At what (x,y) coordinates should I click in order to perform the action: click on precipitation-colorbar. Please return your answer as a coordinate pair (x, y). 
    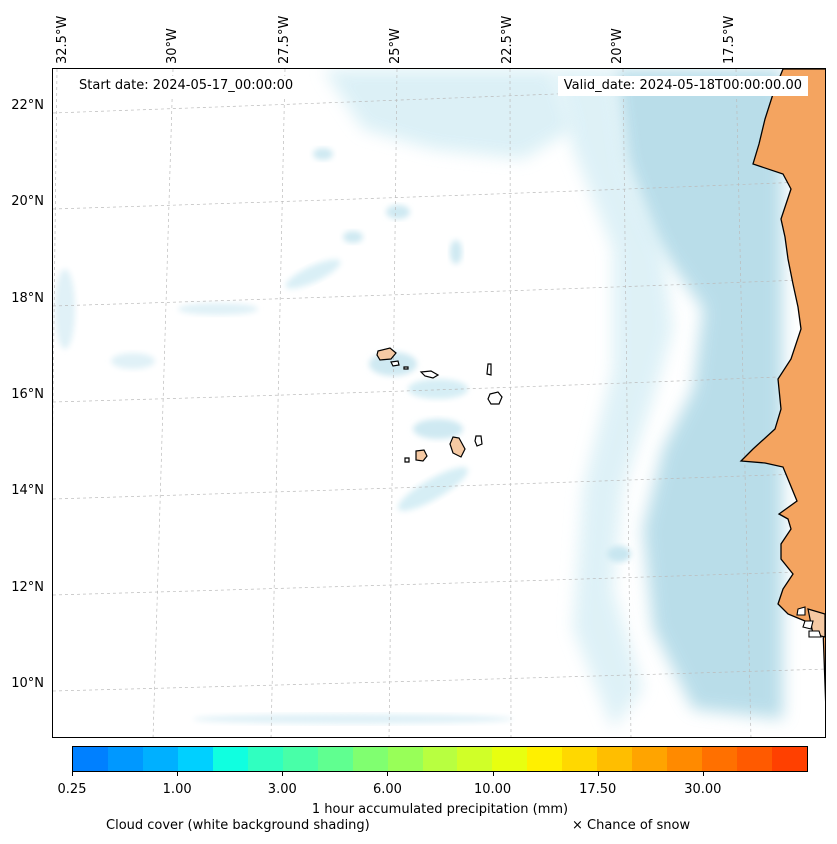
    Looking at the image, I should click on (440, 759).